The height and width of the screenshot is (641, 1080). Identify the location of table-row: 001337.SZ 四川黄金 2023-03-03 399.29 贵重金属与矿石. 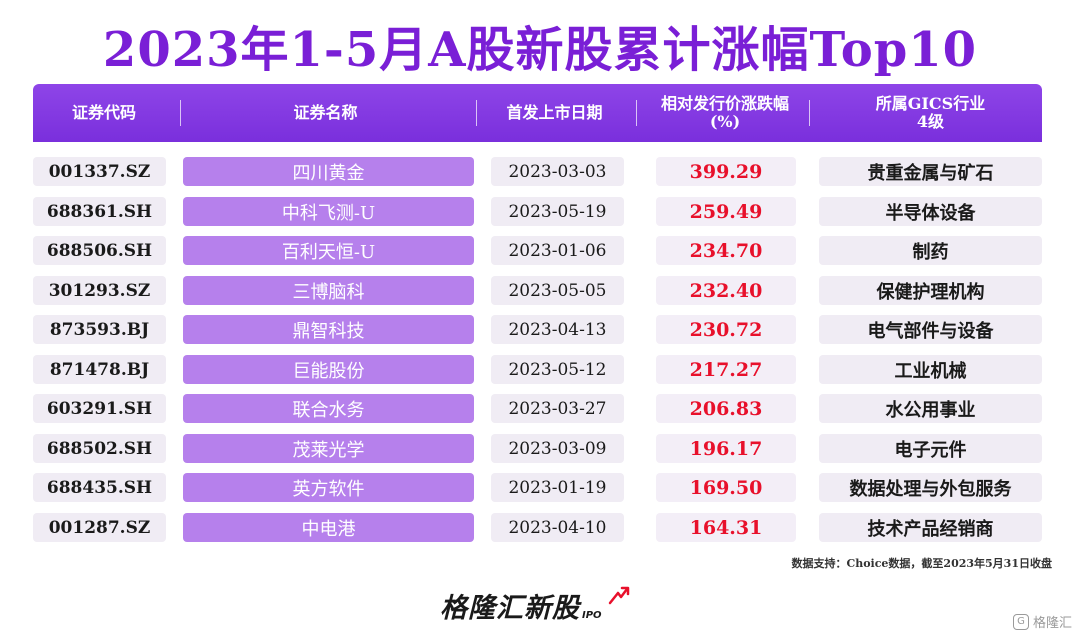
(537, 171).